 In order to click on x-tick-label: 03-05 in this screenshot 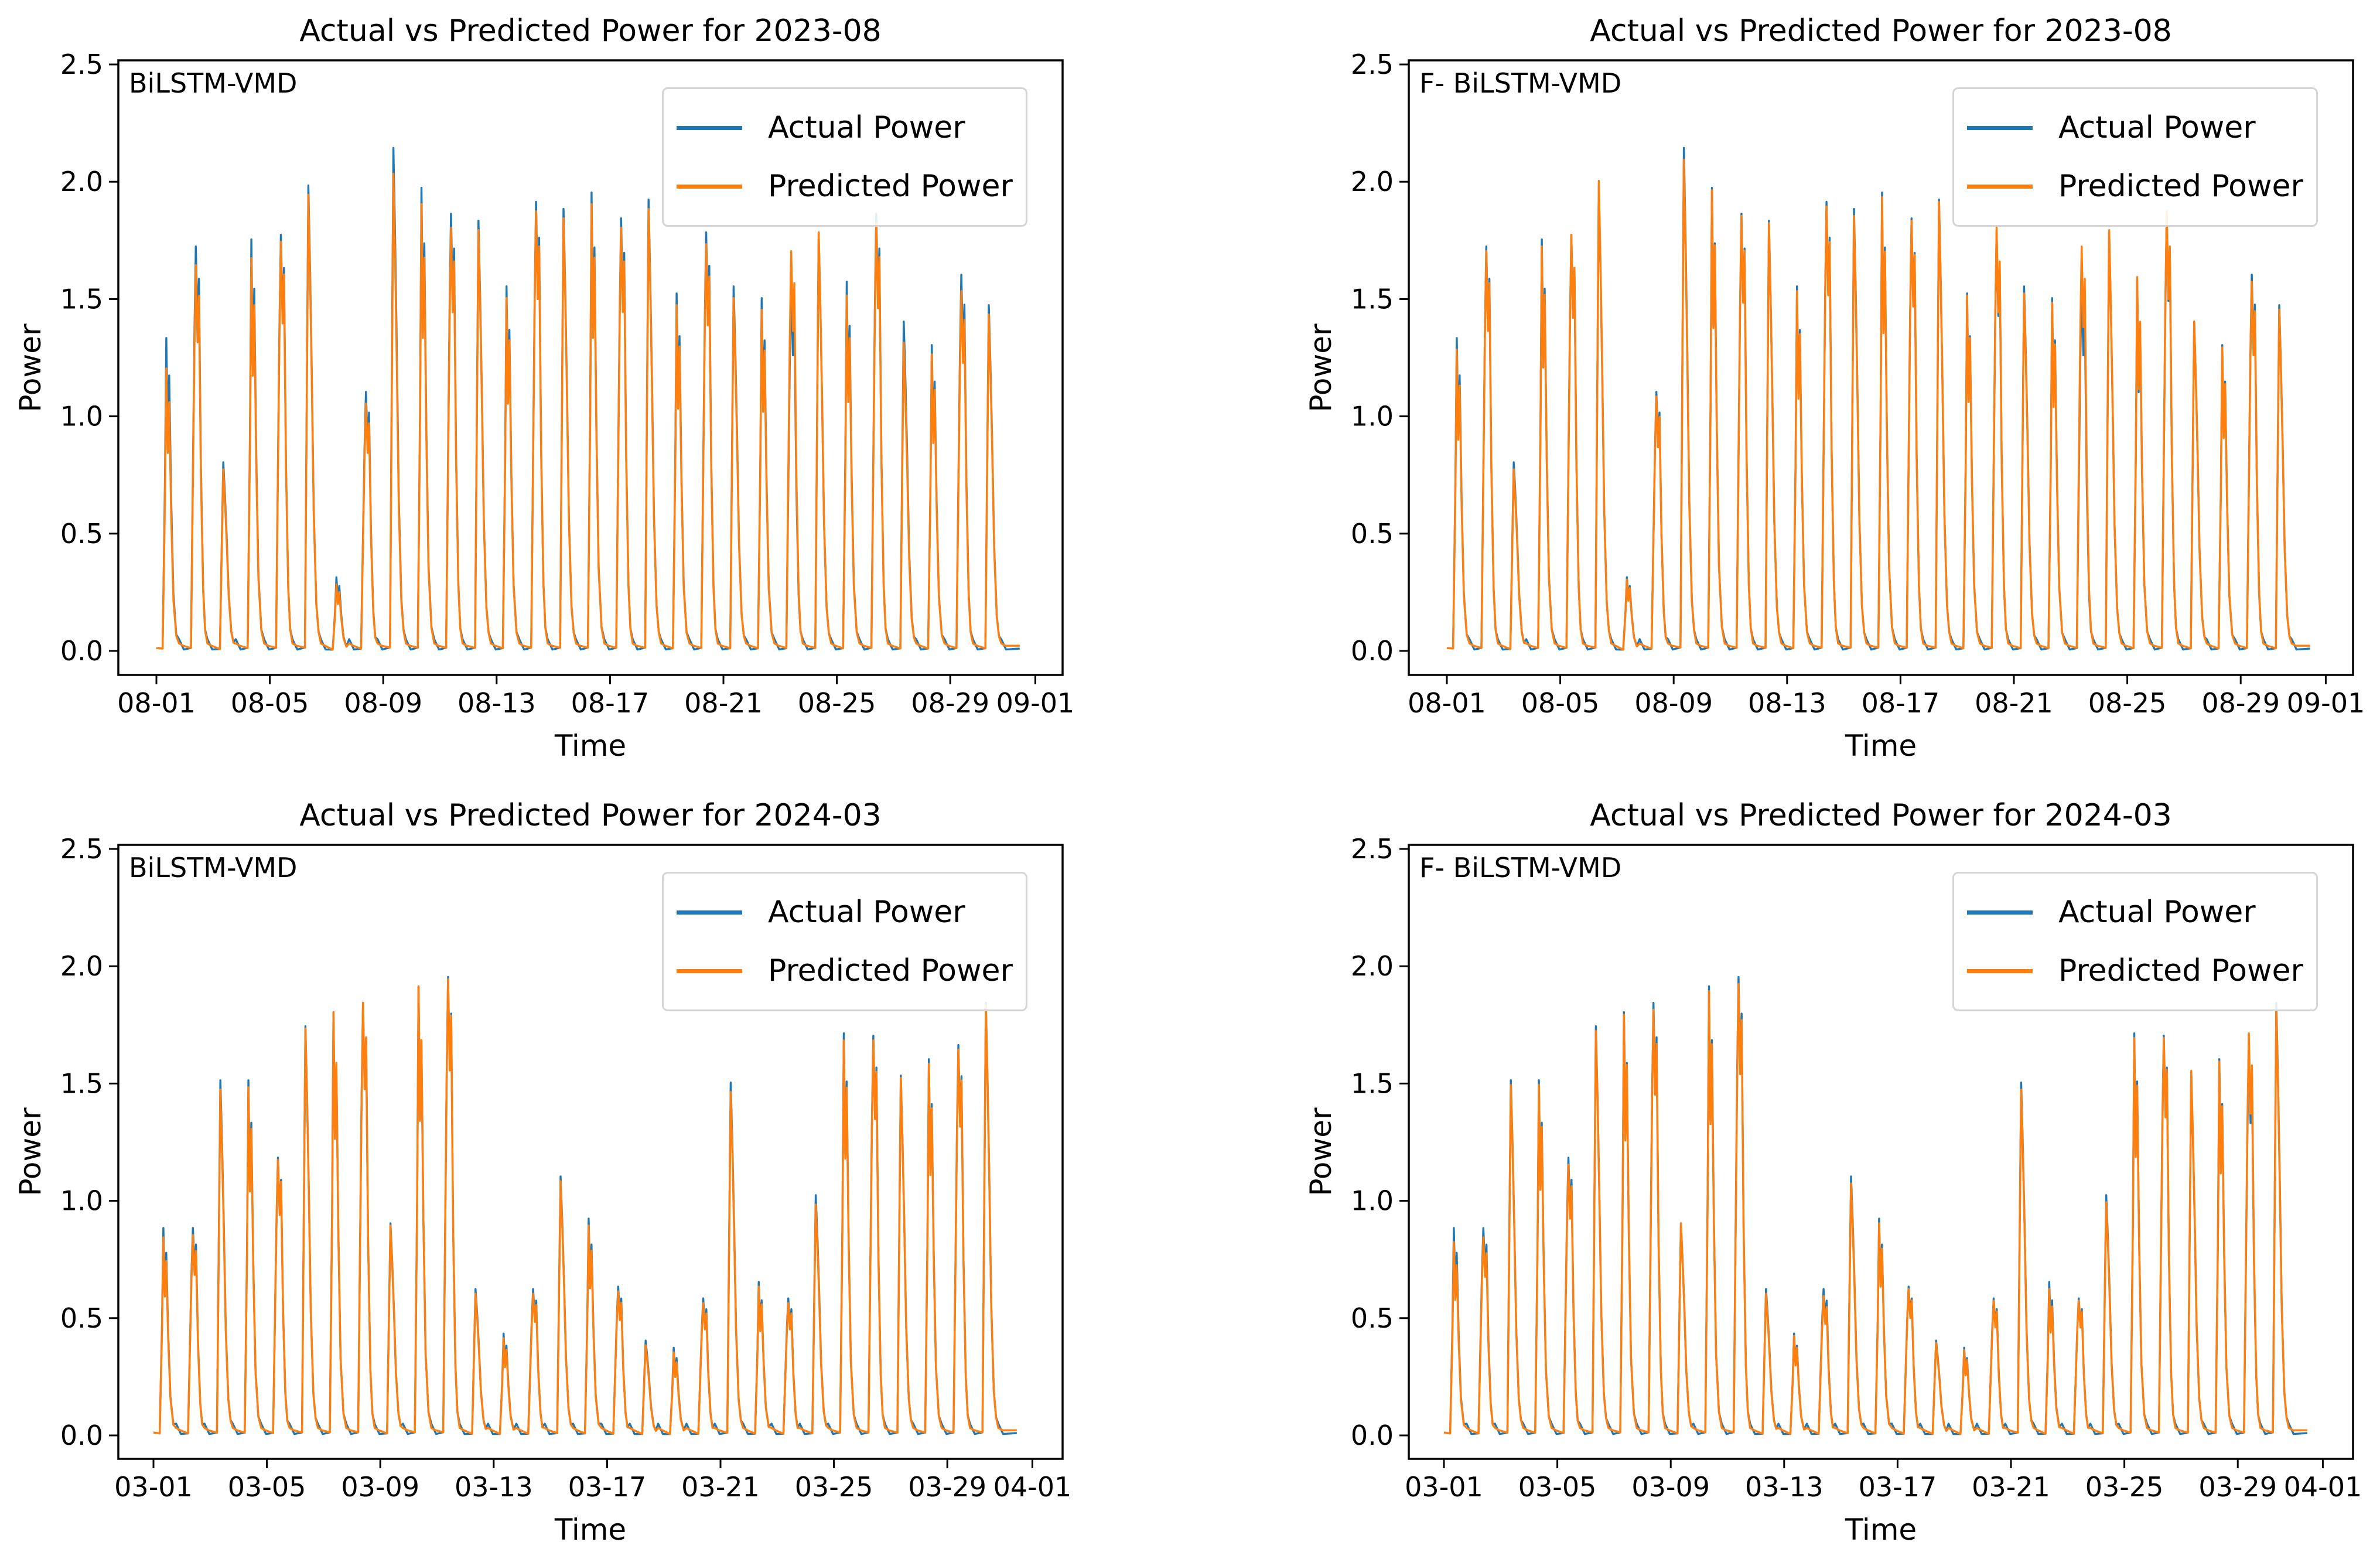, I will do `click(1557, 1487)`.